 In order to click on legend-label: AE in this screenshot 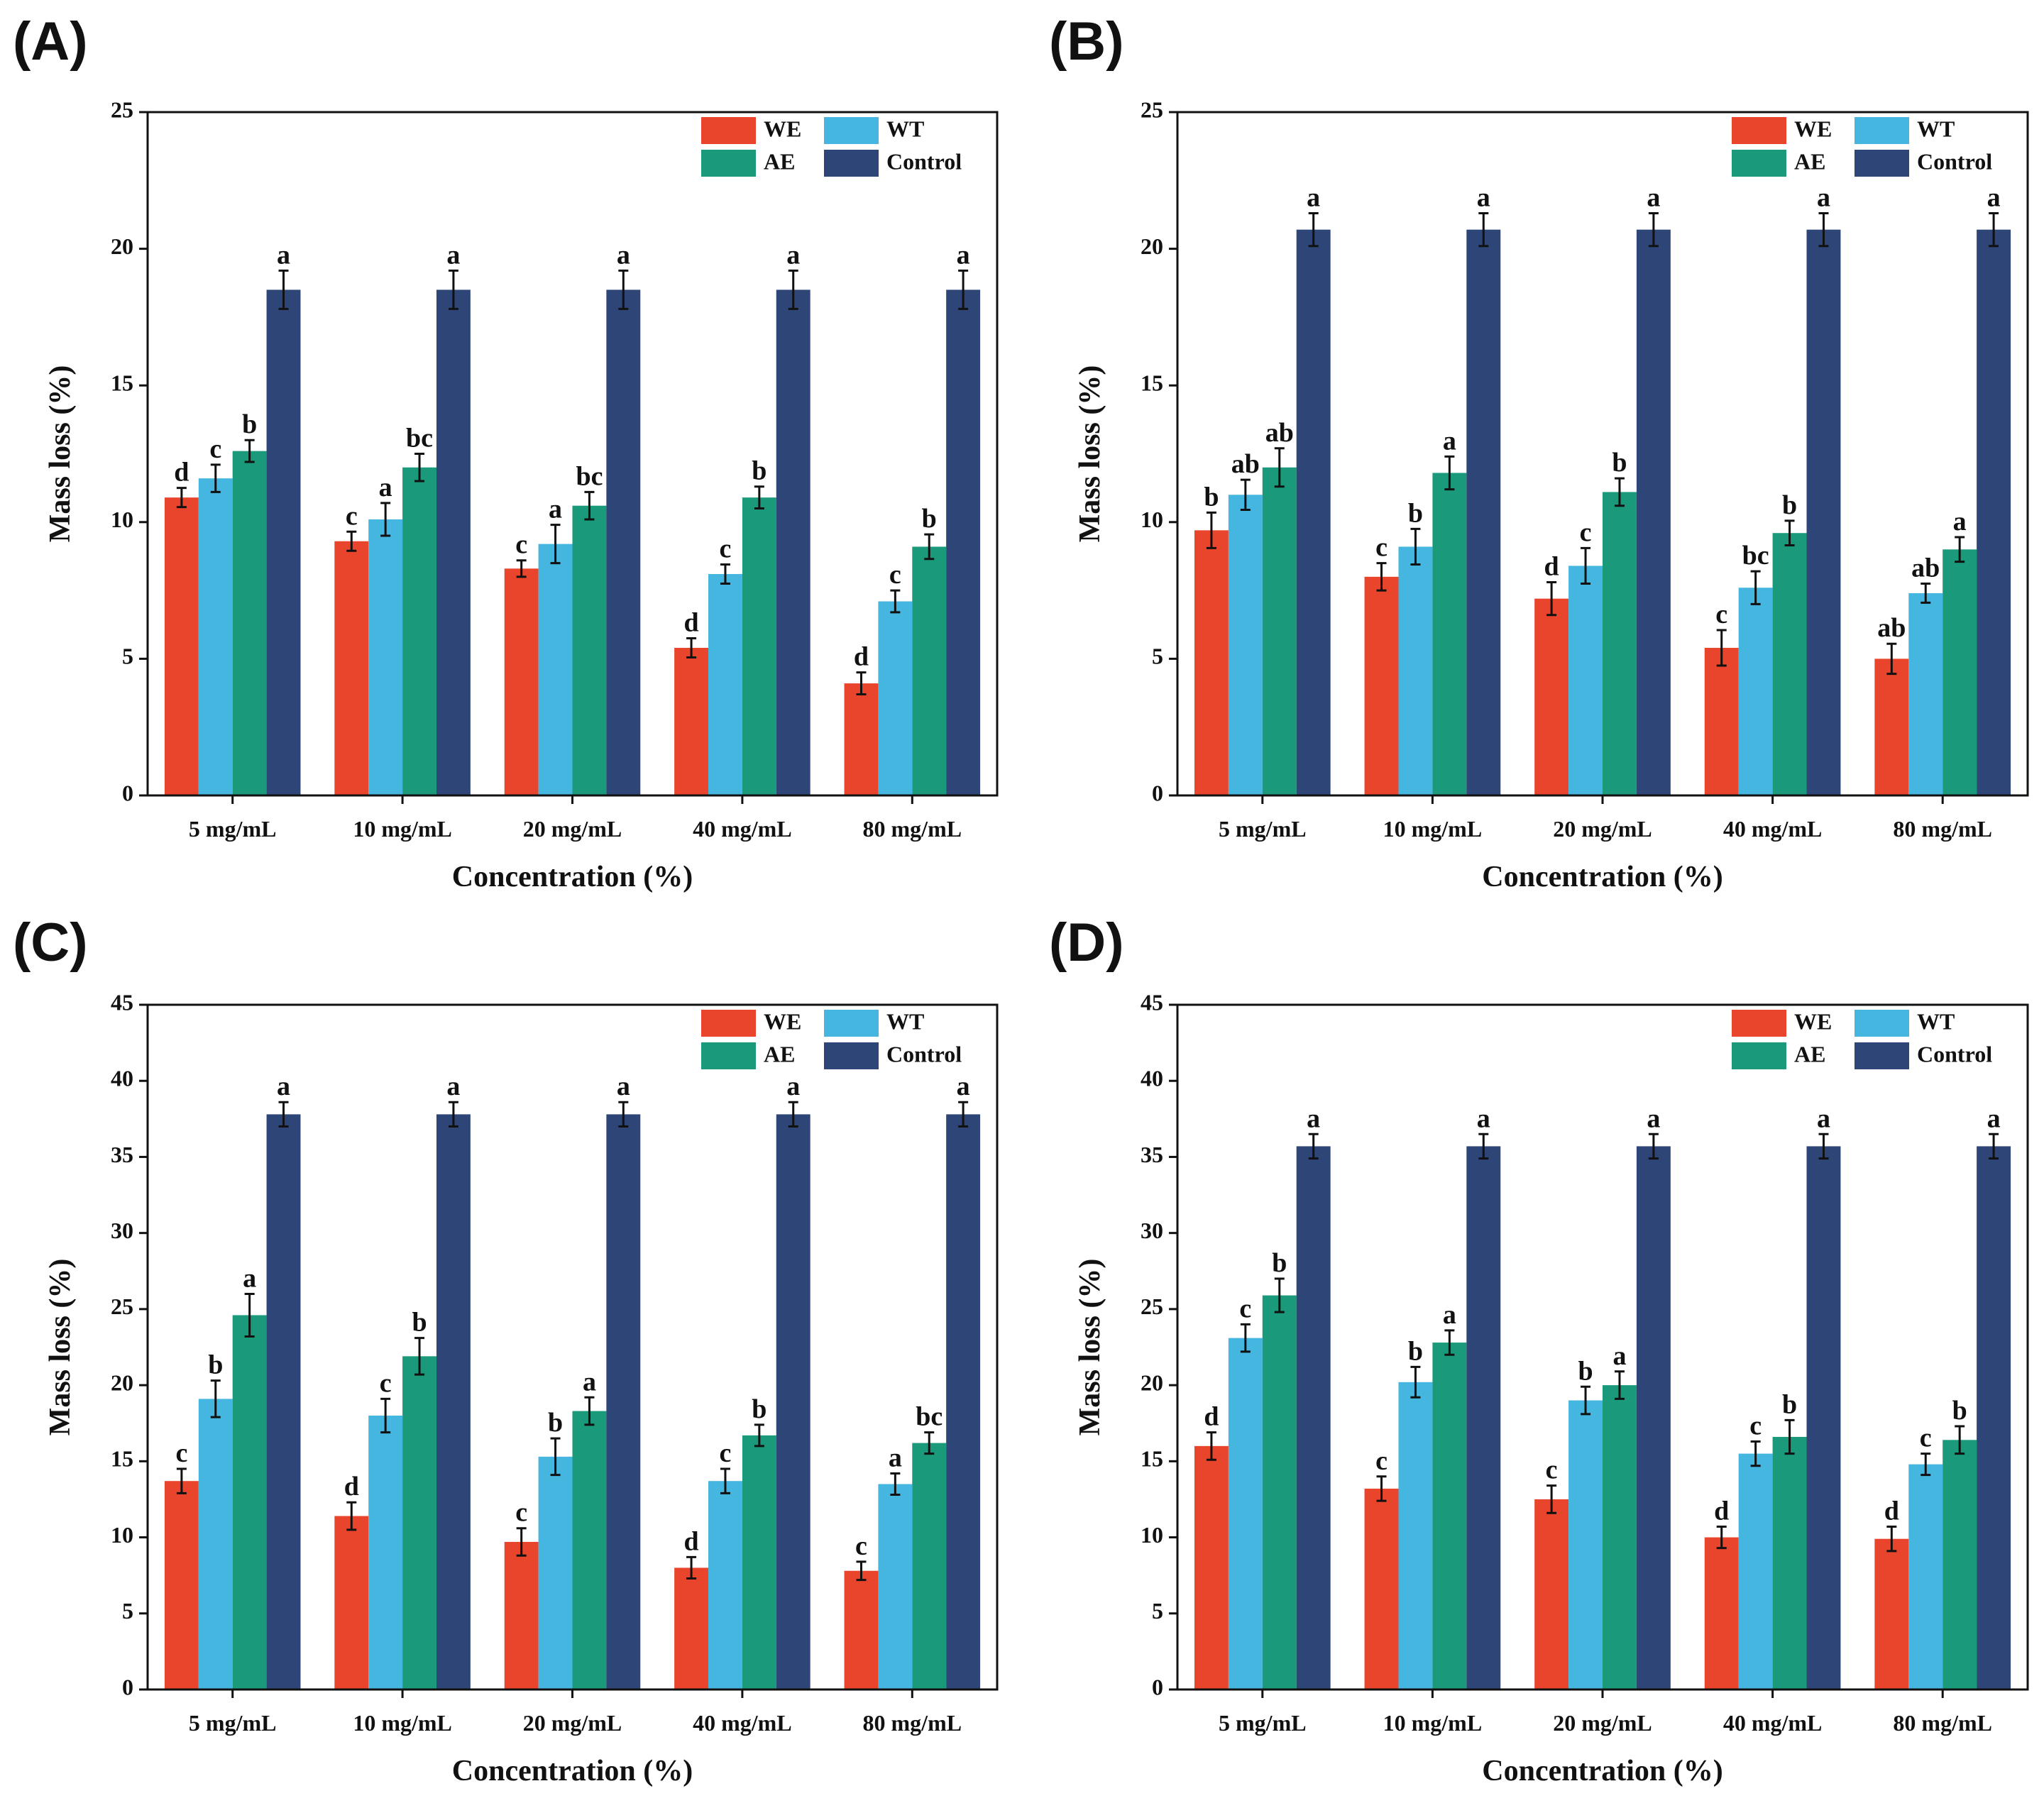, I will do `click(1810, 161)`.